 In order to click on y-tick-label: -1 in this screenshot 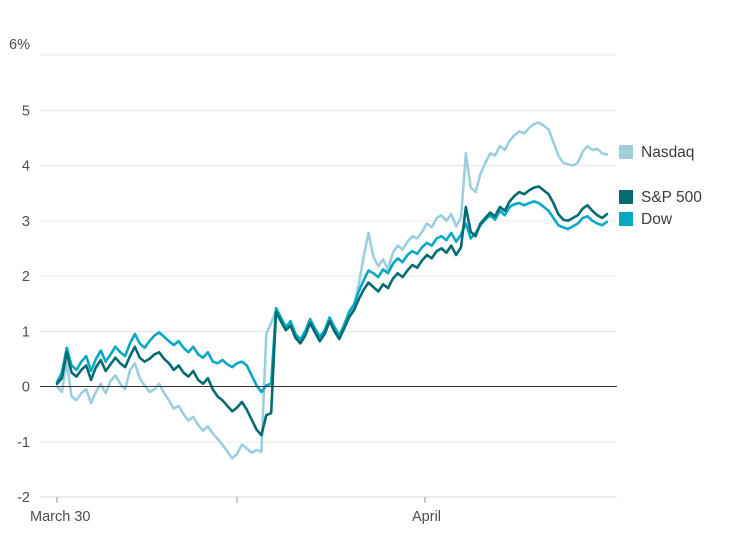, I will do `click(23, 443)`.